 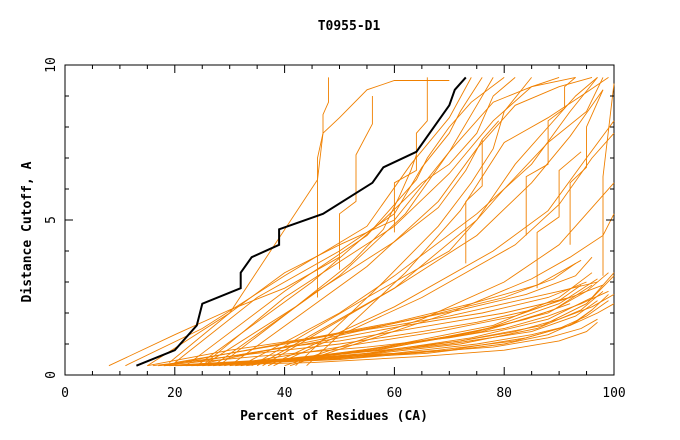 What do you see at coordinates (65, 393) in the screenshot?
I see `x-tick-label: 0` at bounding box center [65, 393].